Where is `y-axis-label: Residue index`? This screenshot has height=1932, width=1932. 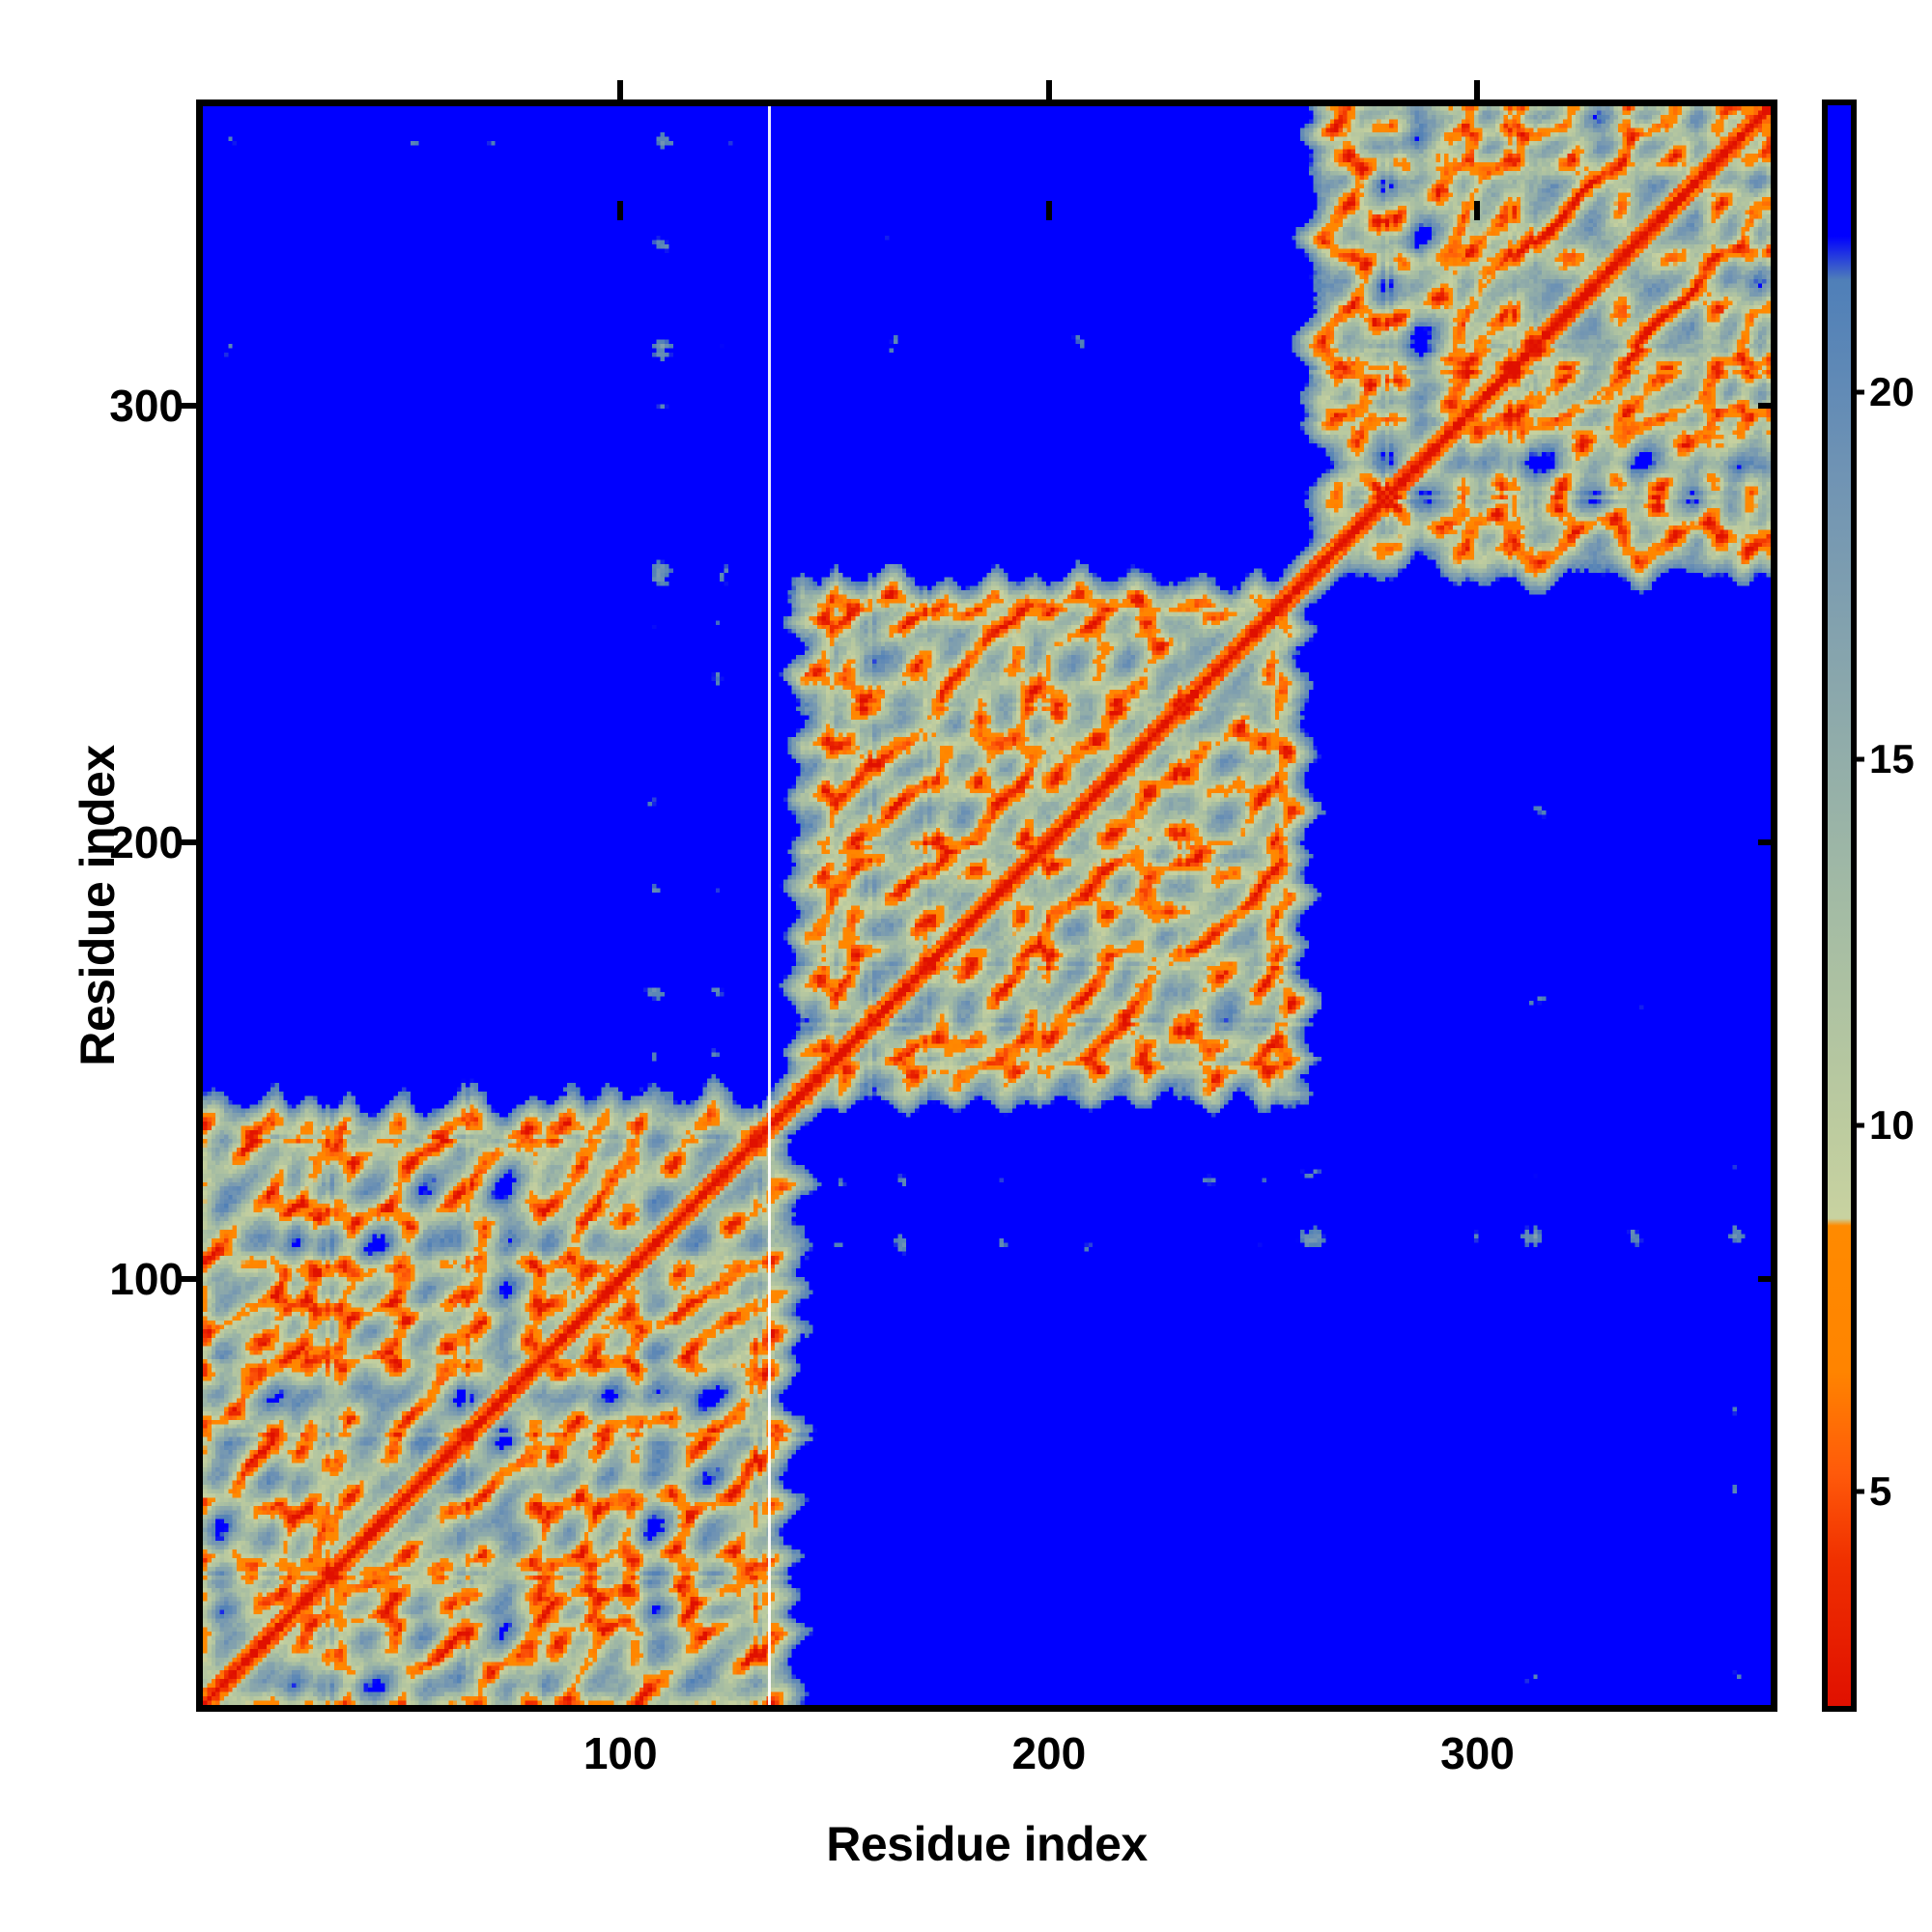
y-axis-label: Residue index is located at coordinates (98, 905).